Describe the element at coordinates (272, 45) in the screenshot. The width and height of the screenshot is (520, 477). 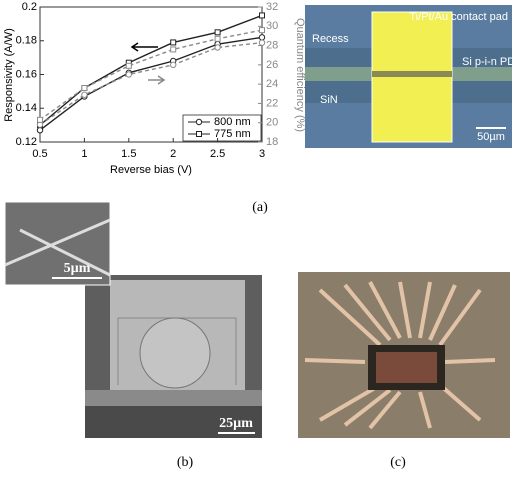
I see `y2-tick-label: 28` at that location.